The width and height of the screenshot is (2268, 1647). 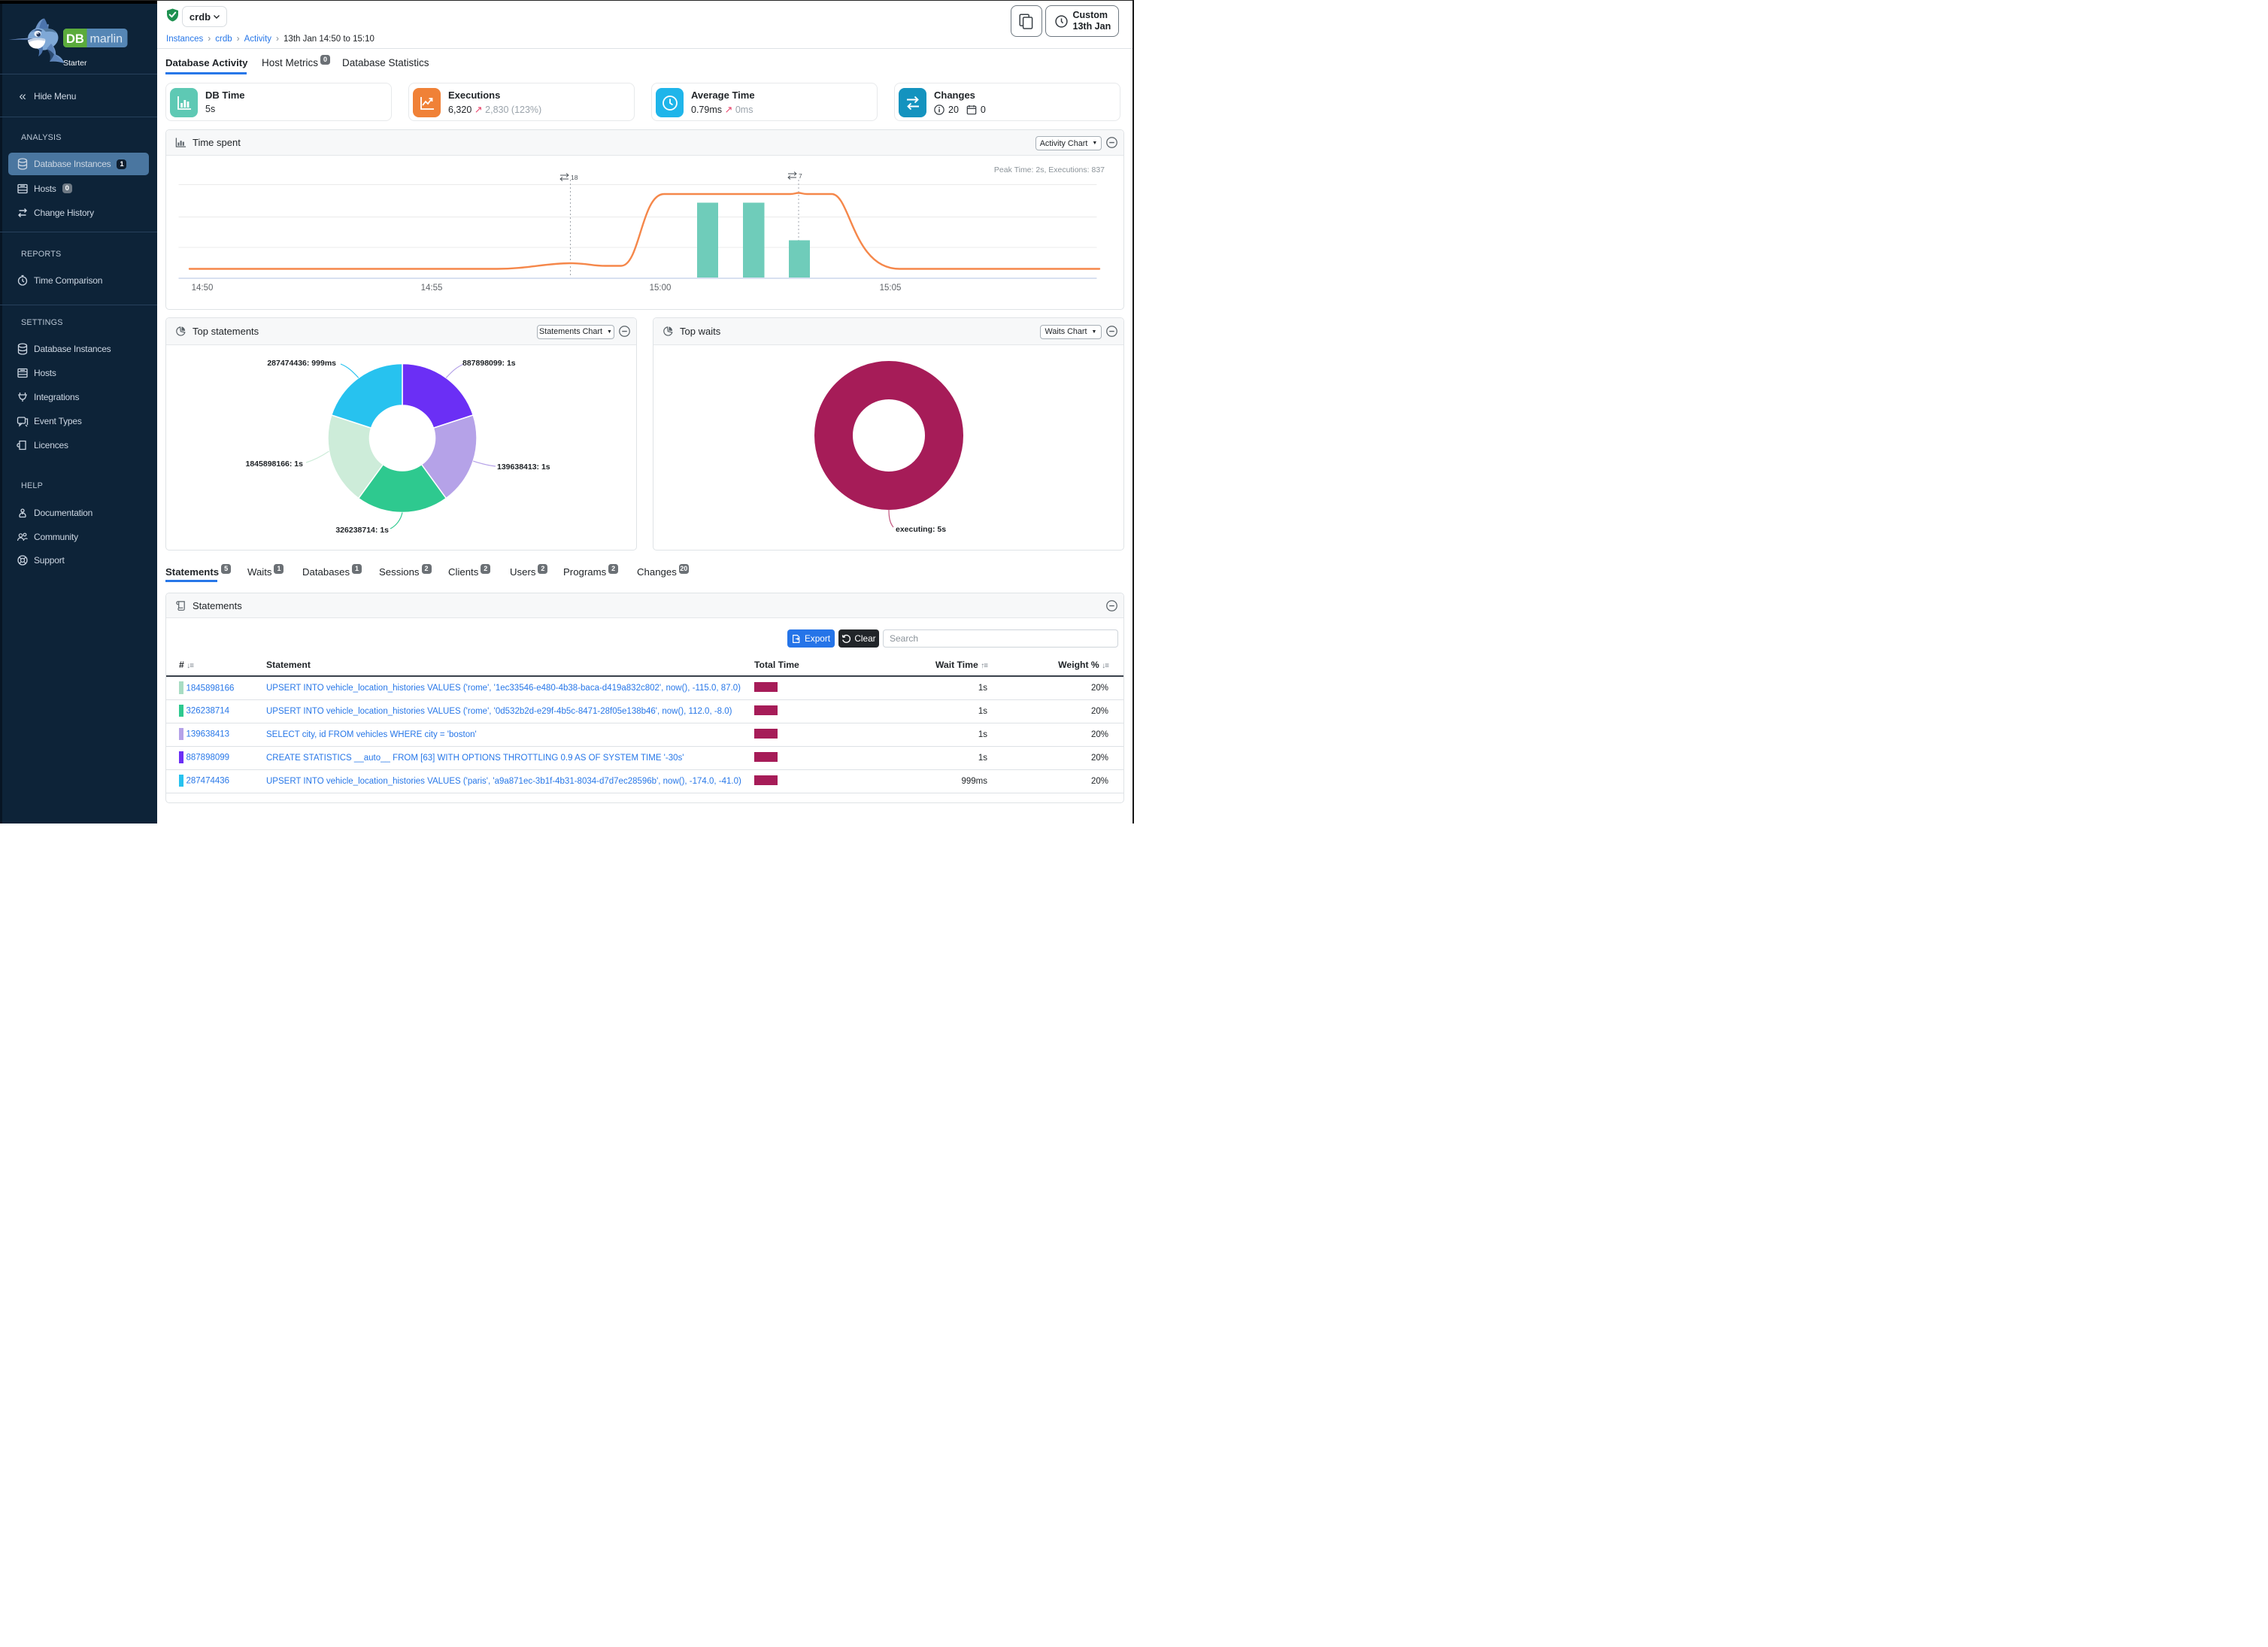 What do you see at coordinates (275, 465) in the screenshot?
I see `svg-text: 1845898166: 1s` at bounding box center [275, 465].